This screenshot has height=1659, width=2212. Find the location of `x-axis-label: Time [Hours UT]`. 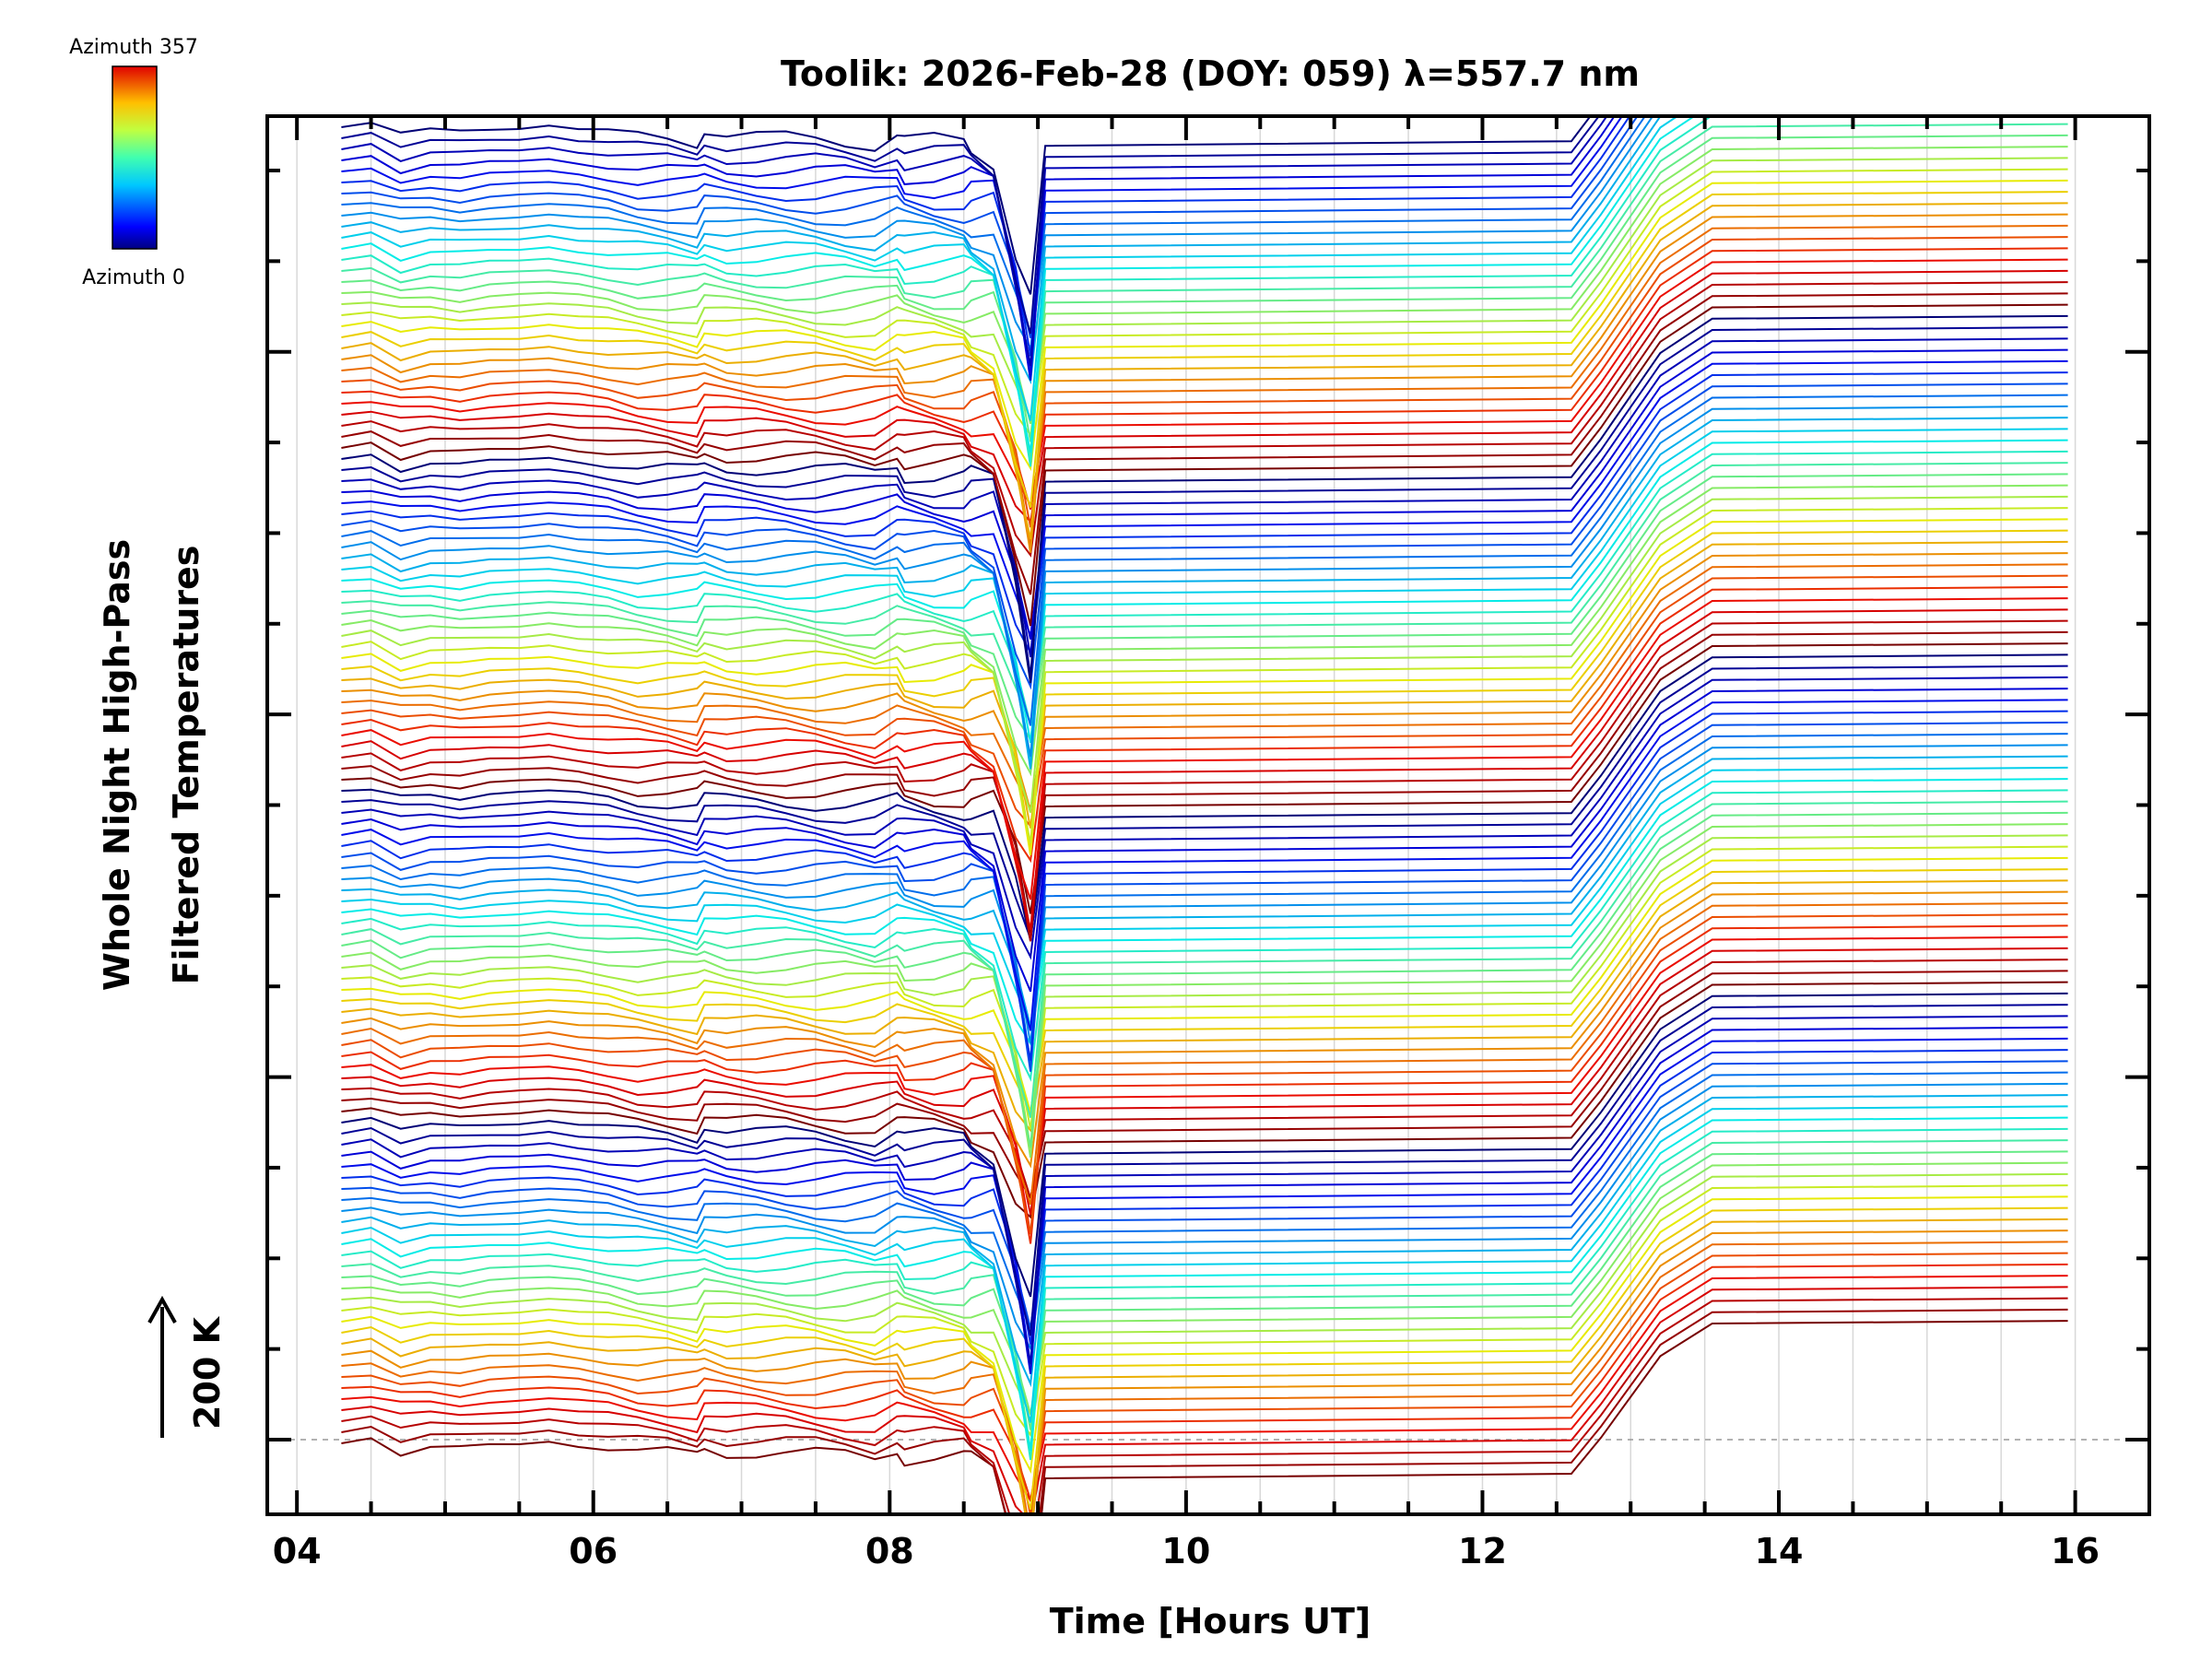

x-axis-label: Time [Hours UT] is located at coordinates (1210, 1621).